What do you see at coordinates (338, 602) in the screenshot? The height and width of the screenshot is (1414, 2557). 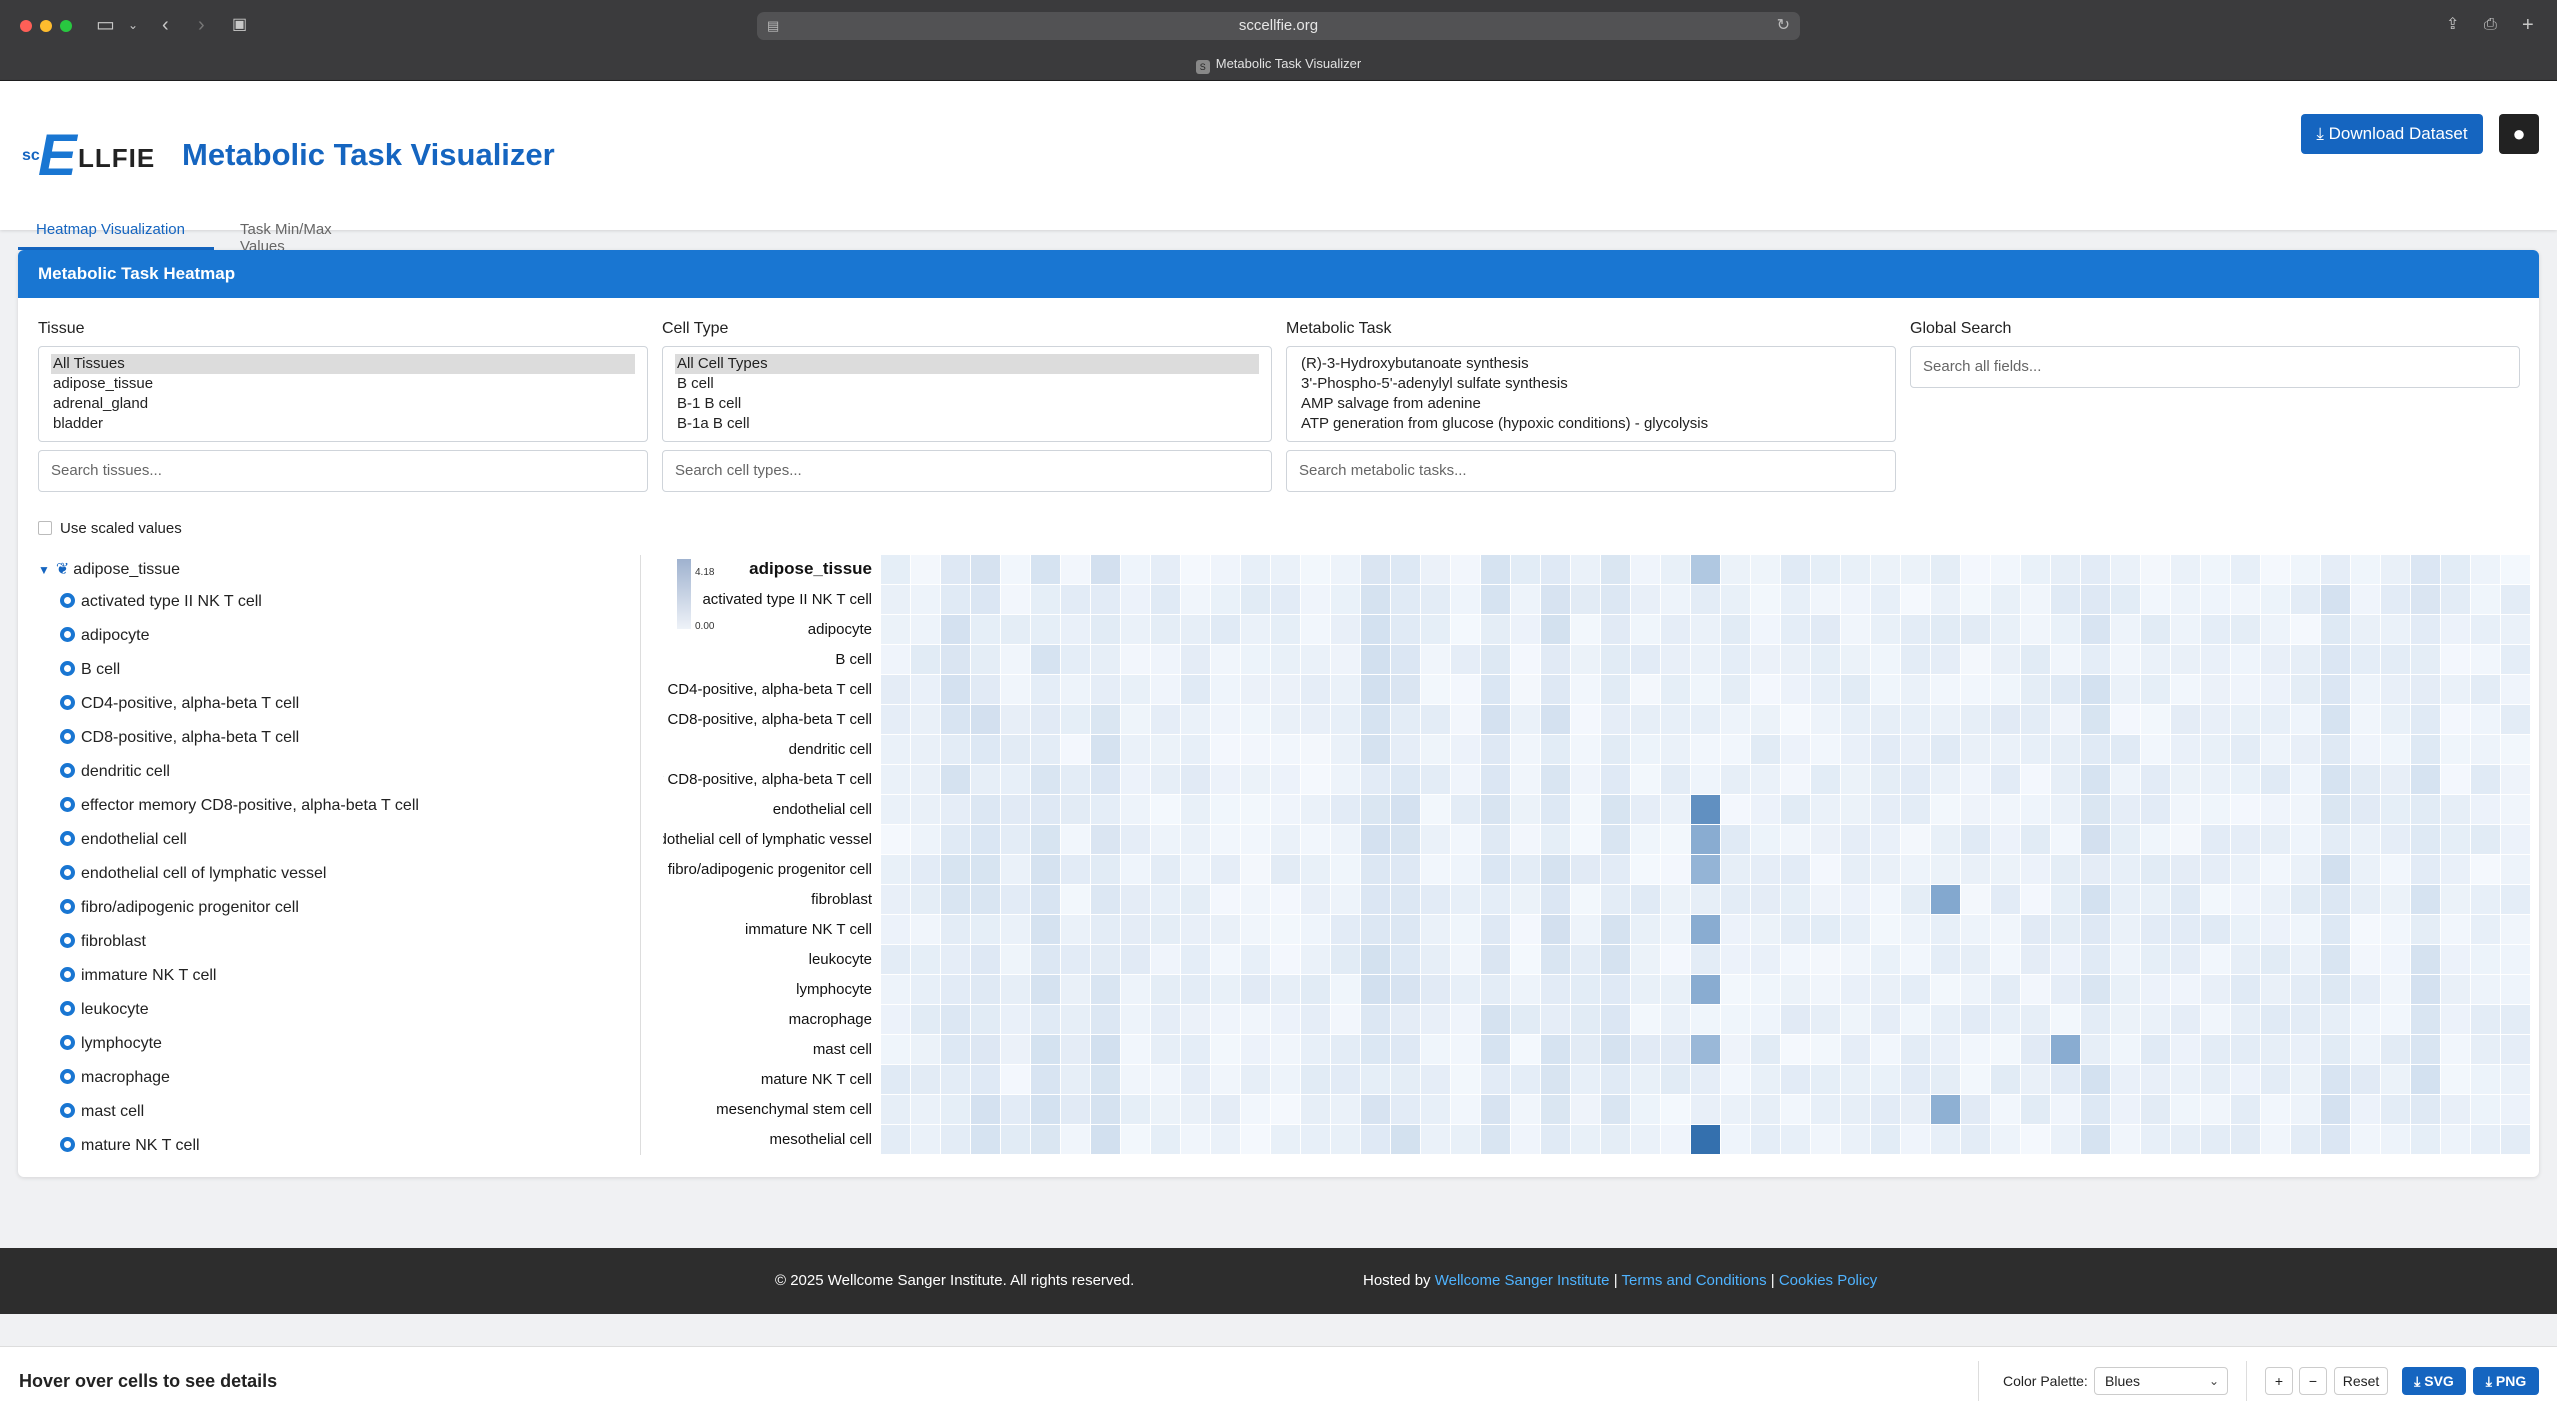 I see `tree-item: activated type II NK T cell` at bounding box center [338, 602].